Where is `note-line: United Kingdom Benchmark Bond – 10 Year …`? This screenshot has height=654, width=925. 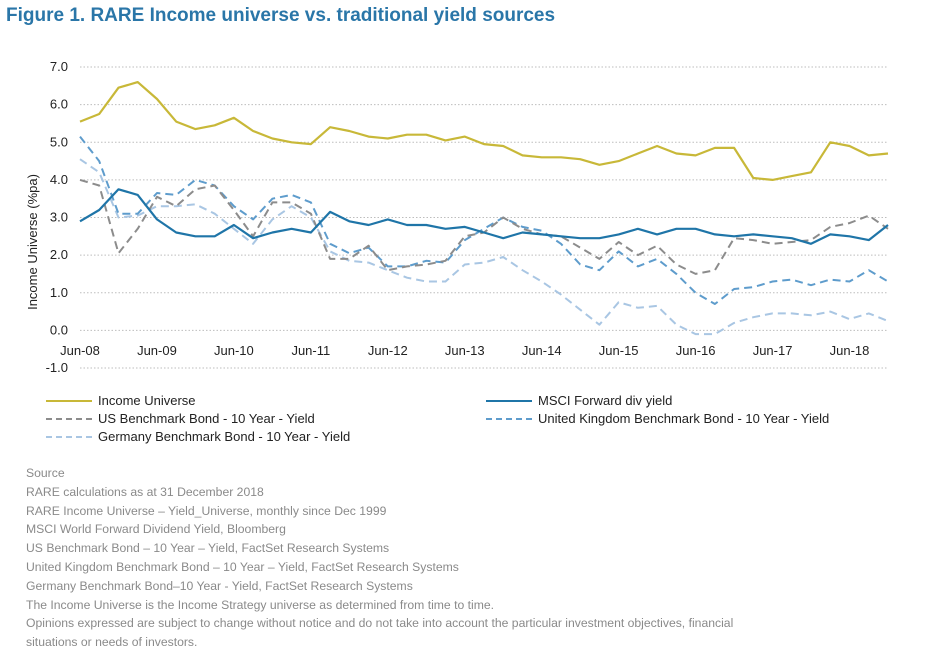 note-line: United Kingdom Benchmark Bond – 10 Year … is located at coordinates (242, 566).